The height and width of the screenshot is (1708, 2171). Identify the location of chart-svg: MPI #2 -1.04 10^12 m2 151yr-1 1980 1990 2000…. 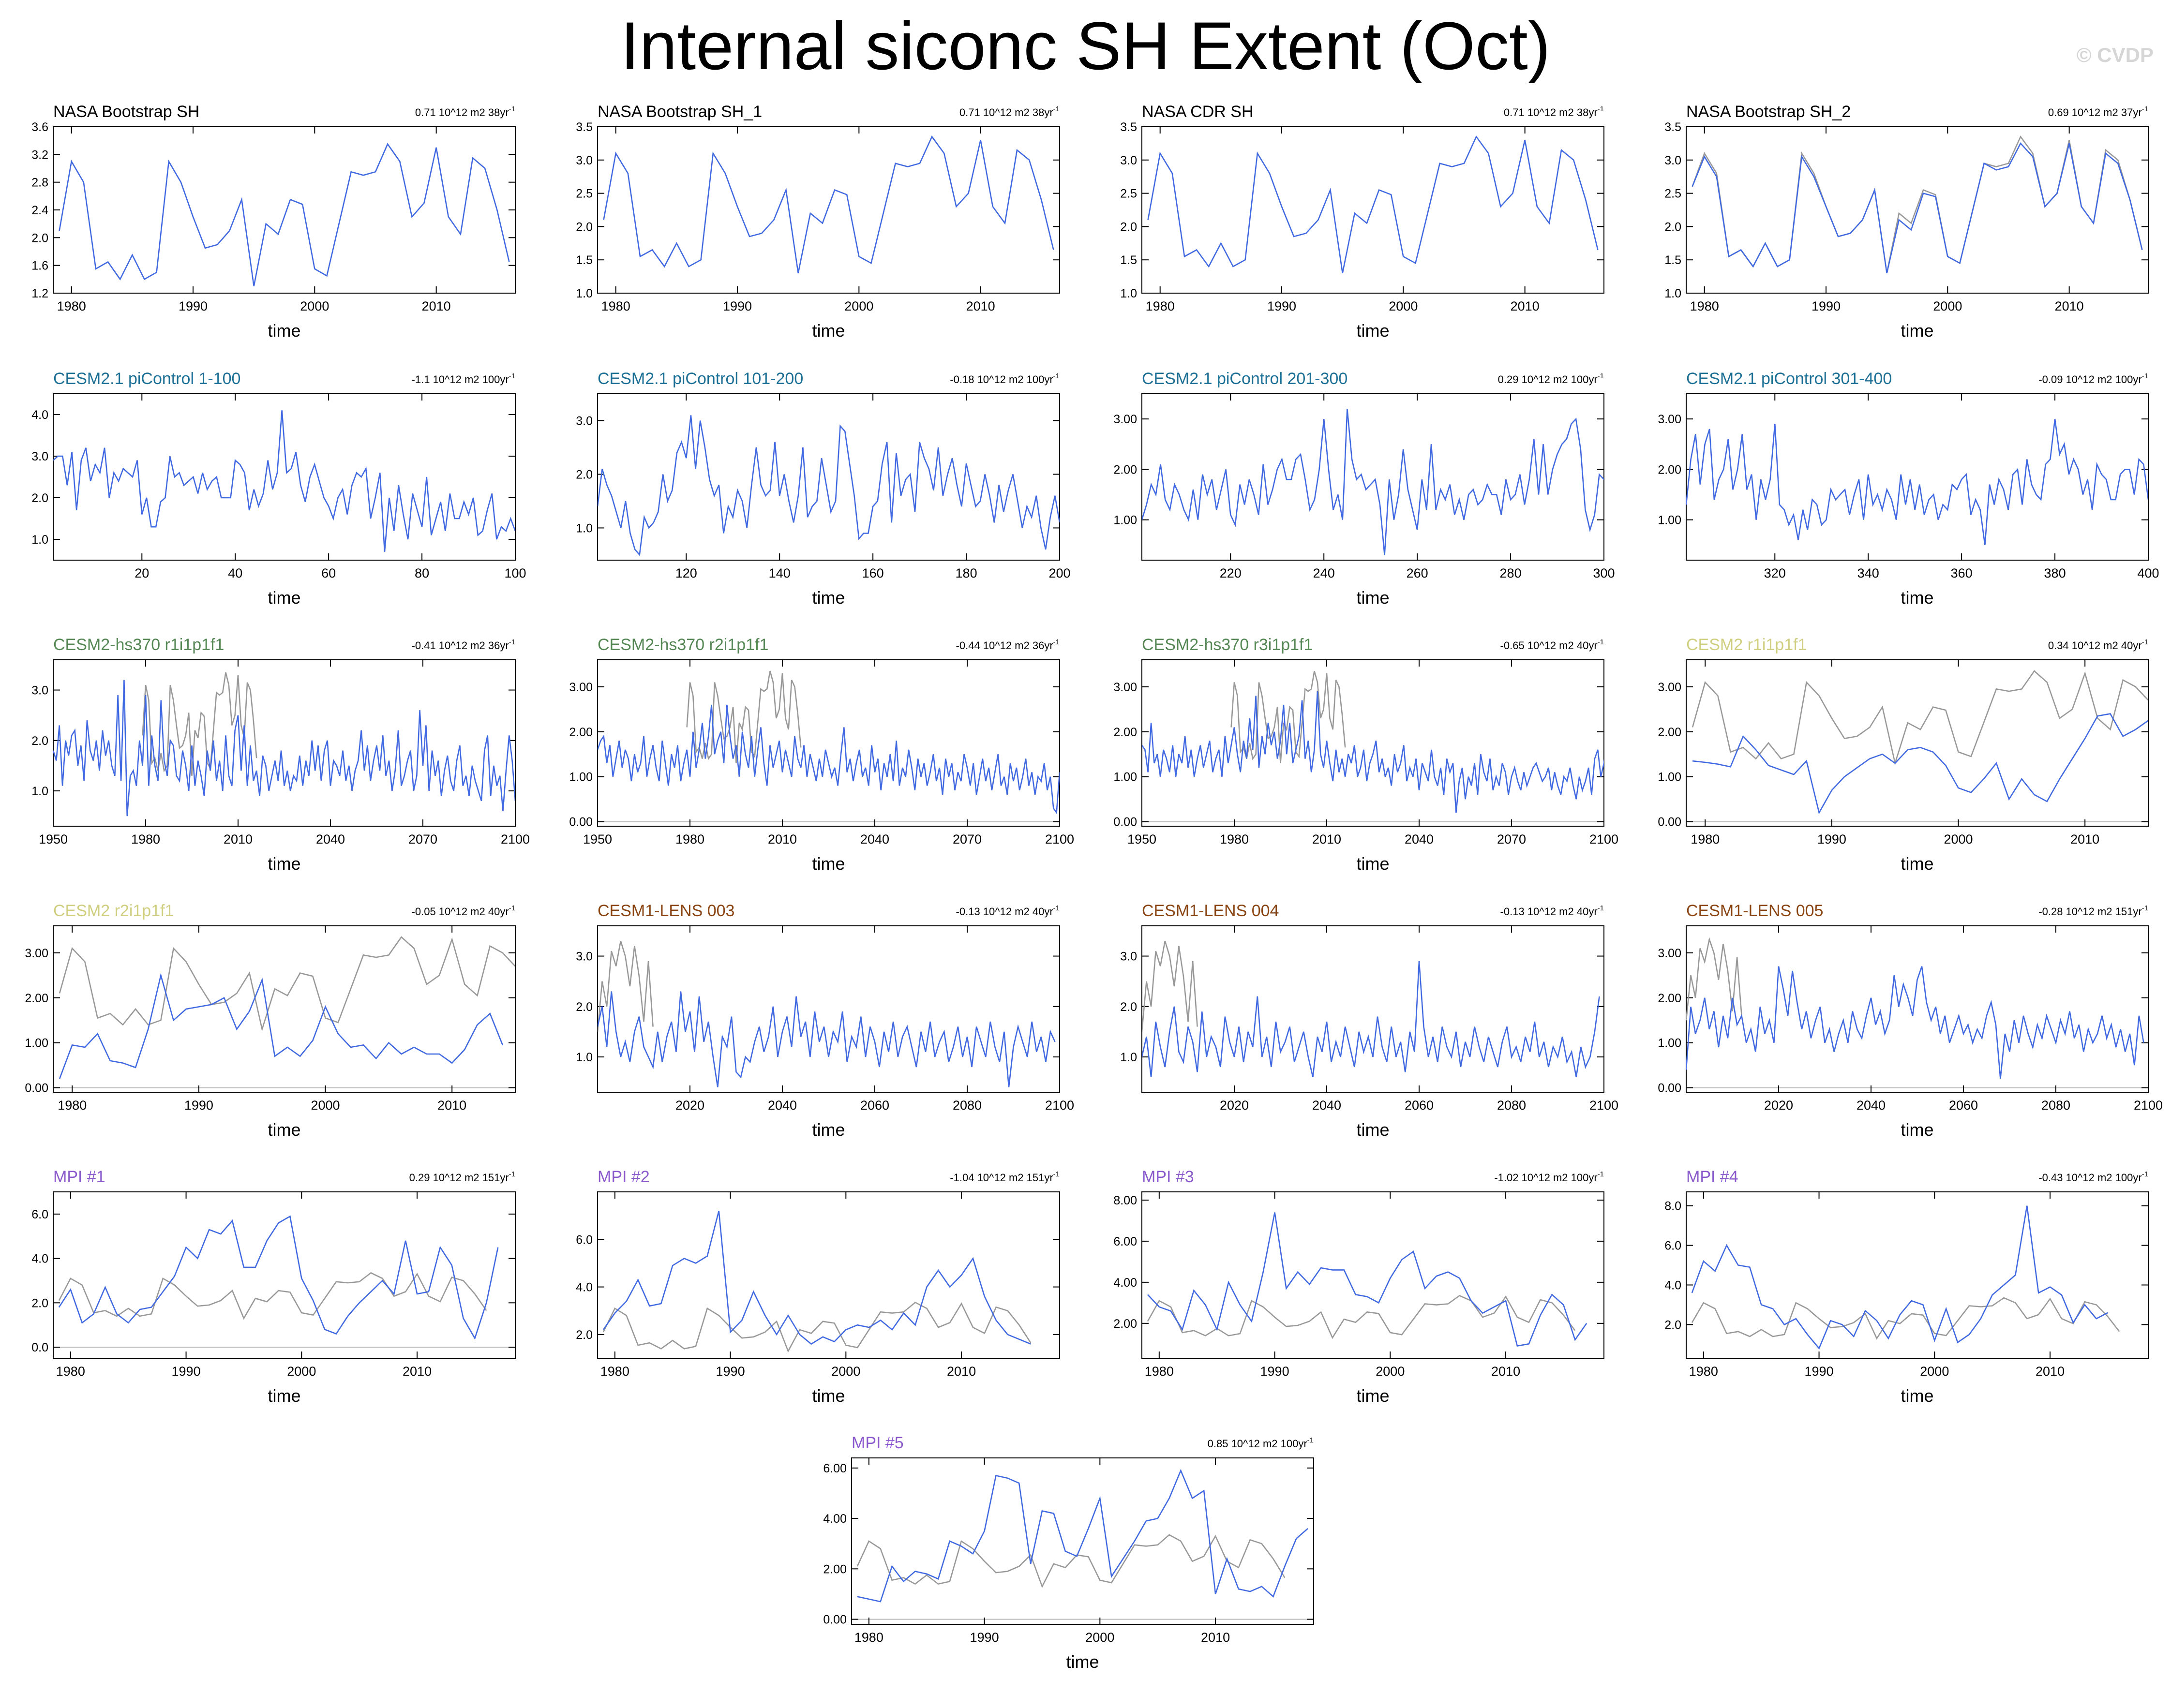
(818, 1287).